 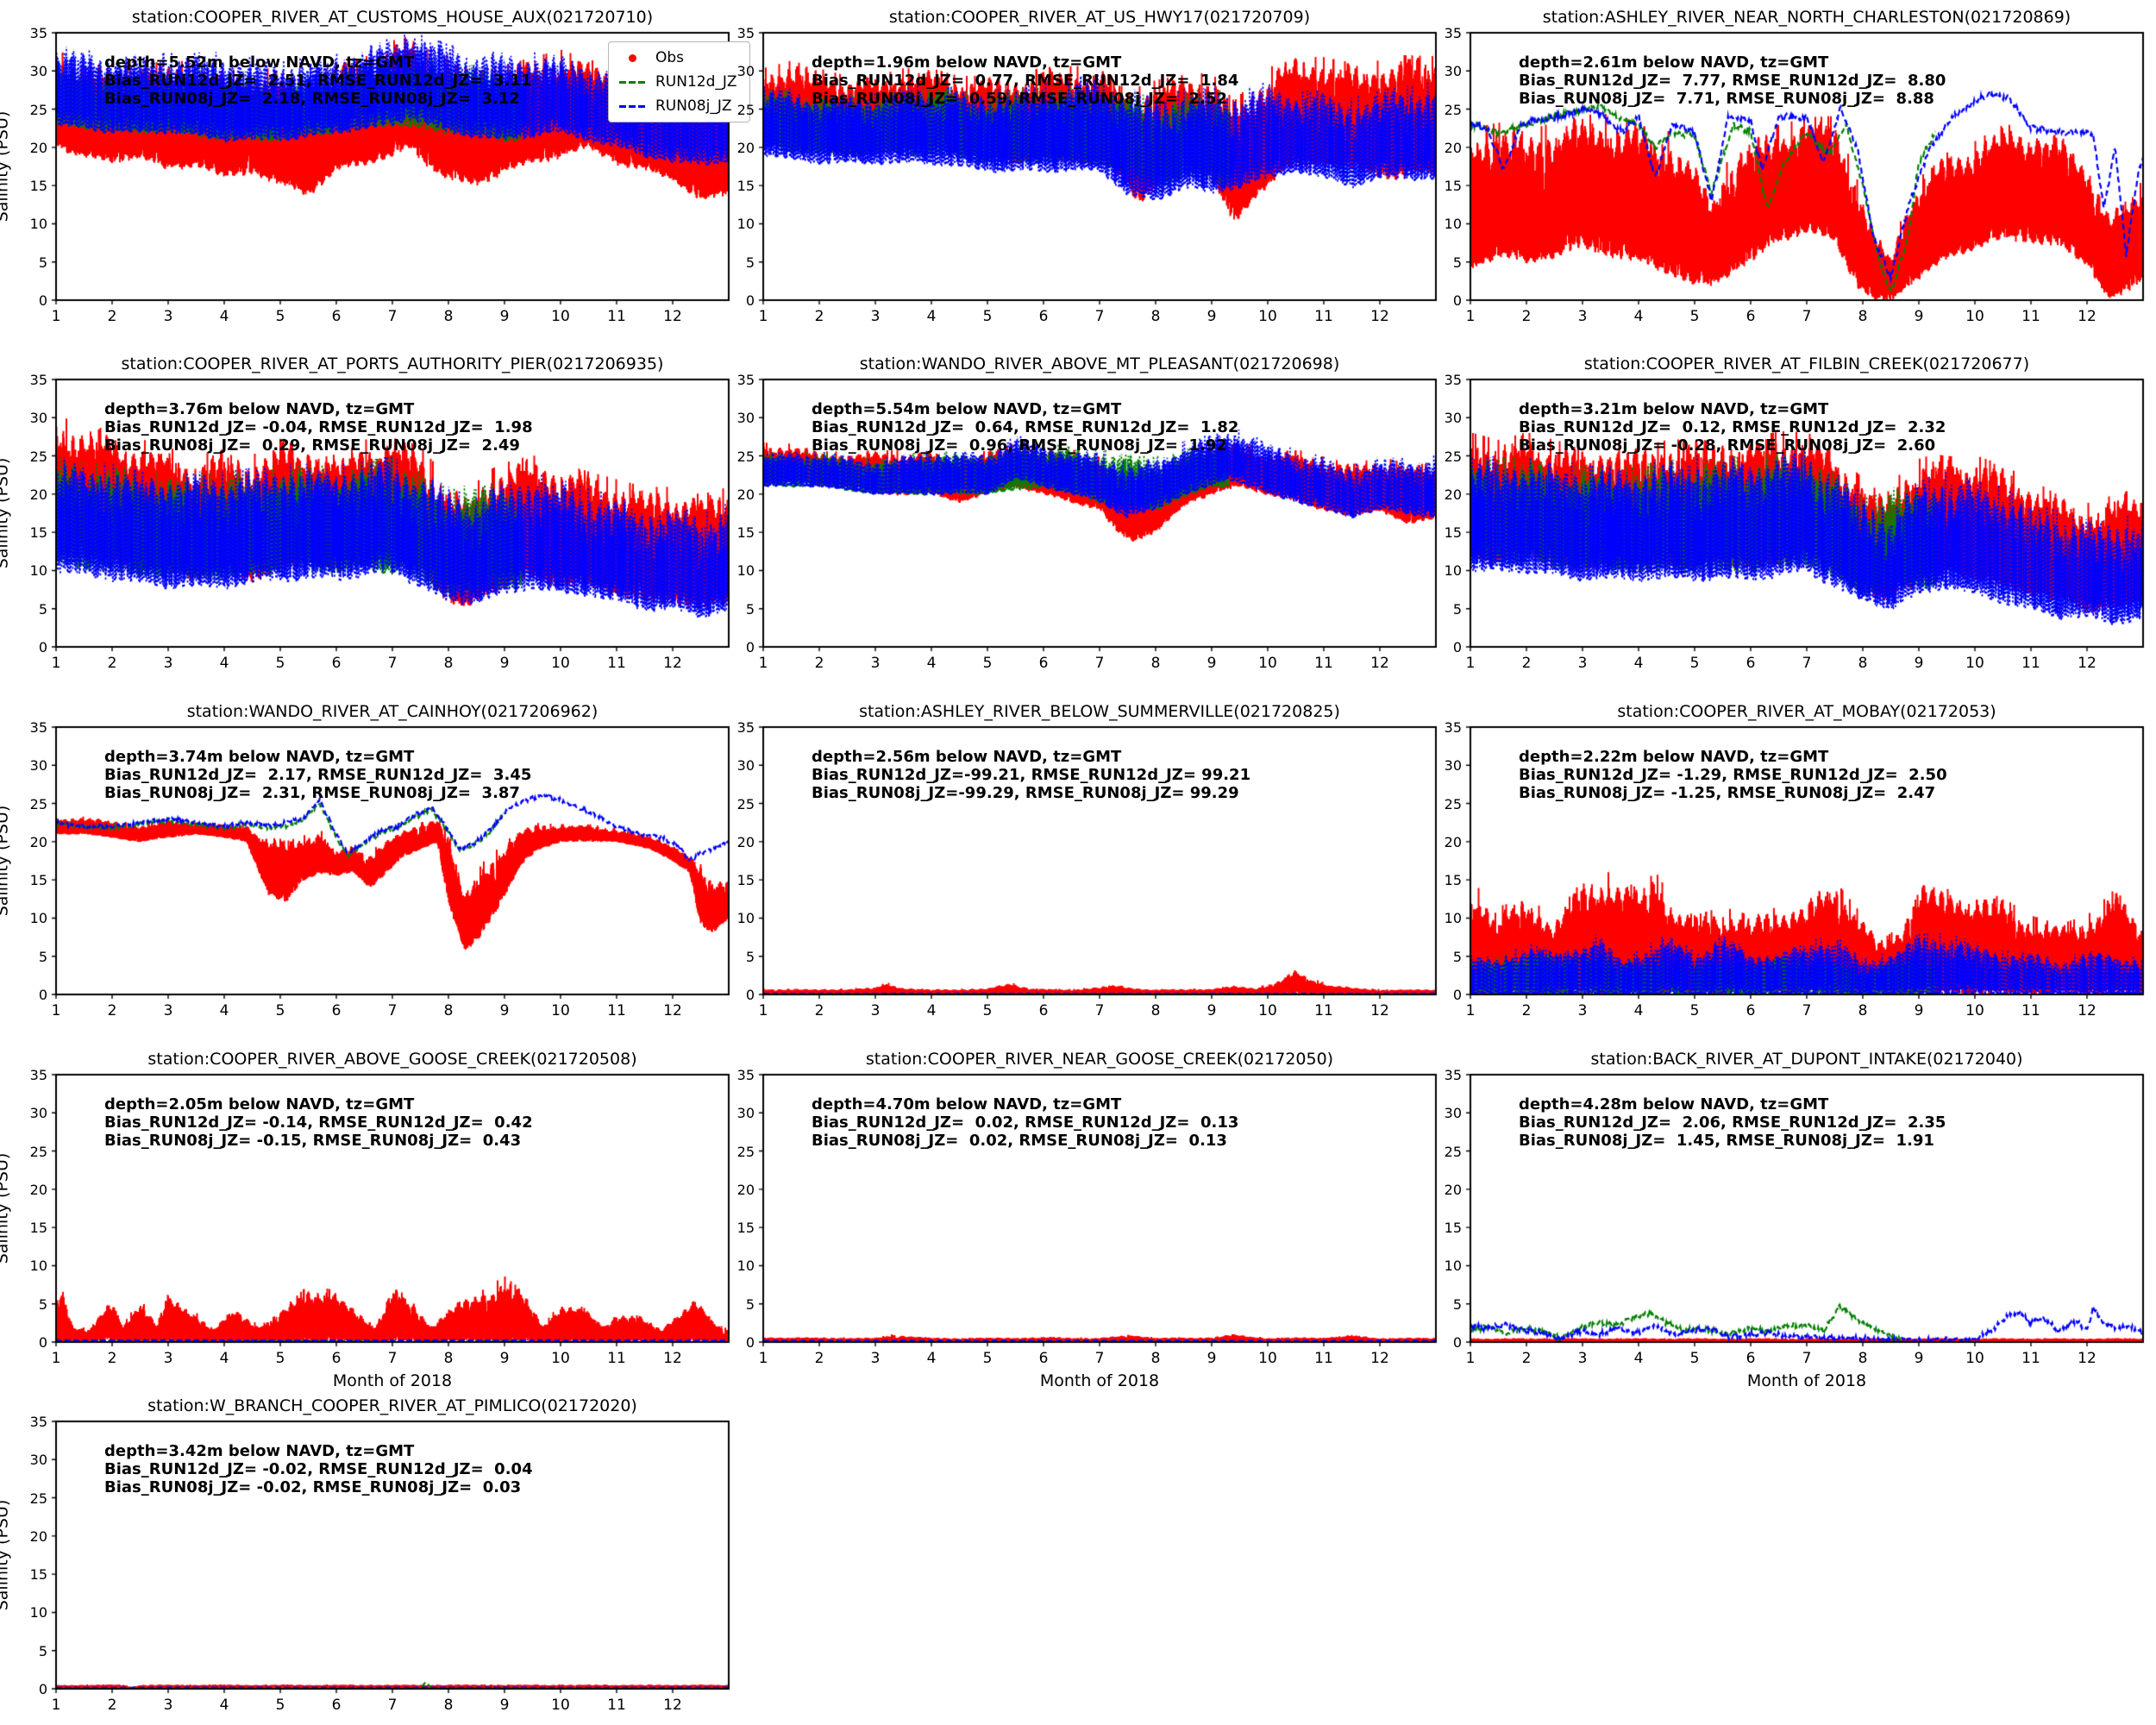 What do you see at coordinates (1674, 63) in the screenshot?
I see `stats-annotation-line: depth=2.61m below NAVD, tz=GMT` at bounding box center [1674, 63].